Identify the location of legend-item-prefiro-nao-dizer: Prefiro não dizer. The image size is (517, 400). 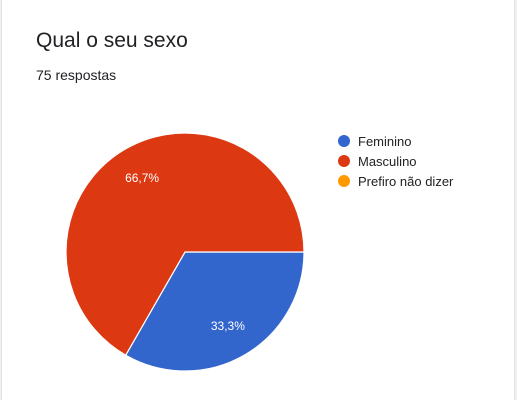
(395, 181).